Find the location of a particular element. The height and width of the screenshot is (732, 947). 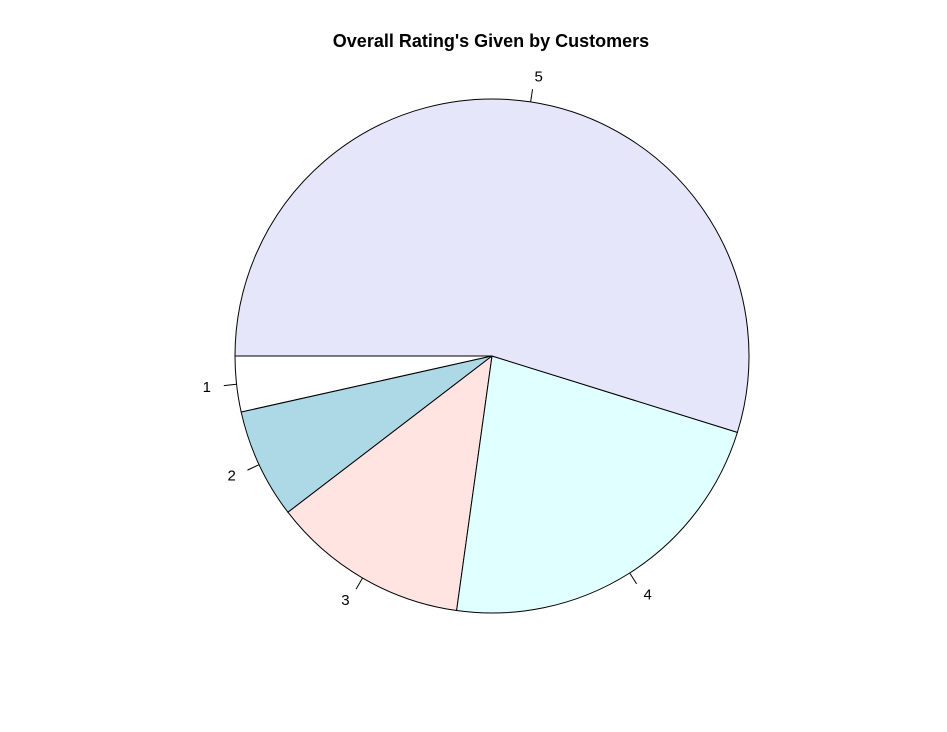

slice-label-5: 5 is located at coordinates (538, 77).